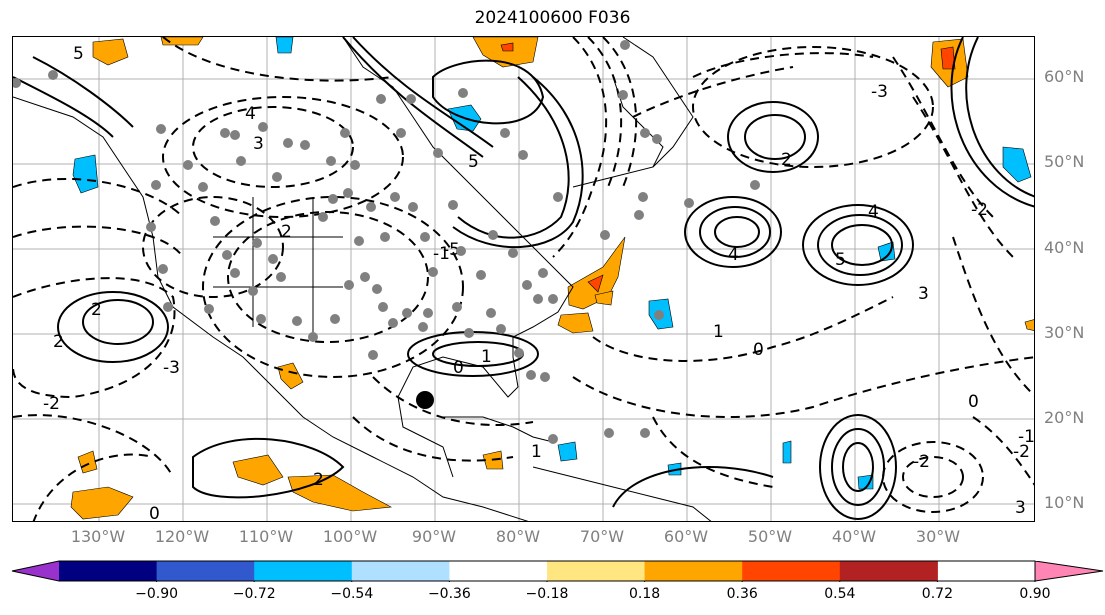 The image size is (1105, 615). What do you see at coordinates (552, 18) in the screenshot?
I see `plot-title: 2024100600 F036` at bounding box center [552, 18].